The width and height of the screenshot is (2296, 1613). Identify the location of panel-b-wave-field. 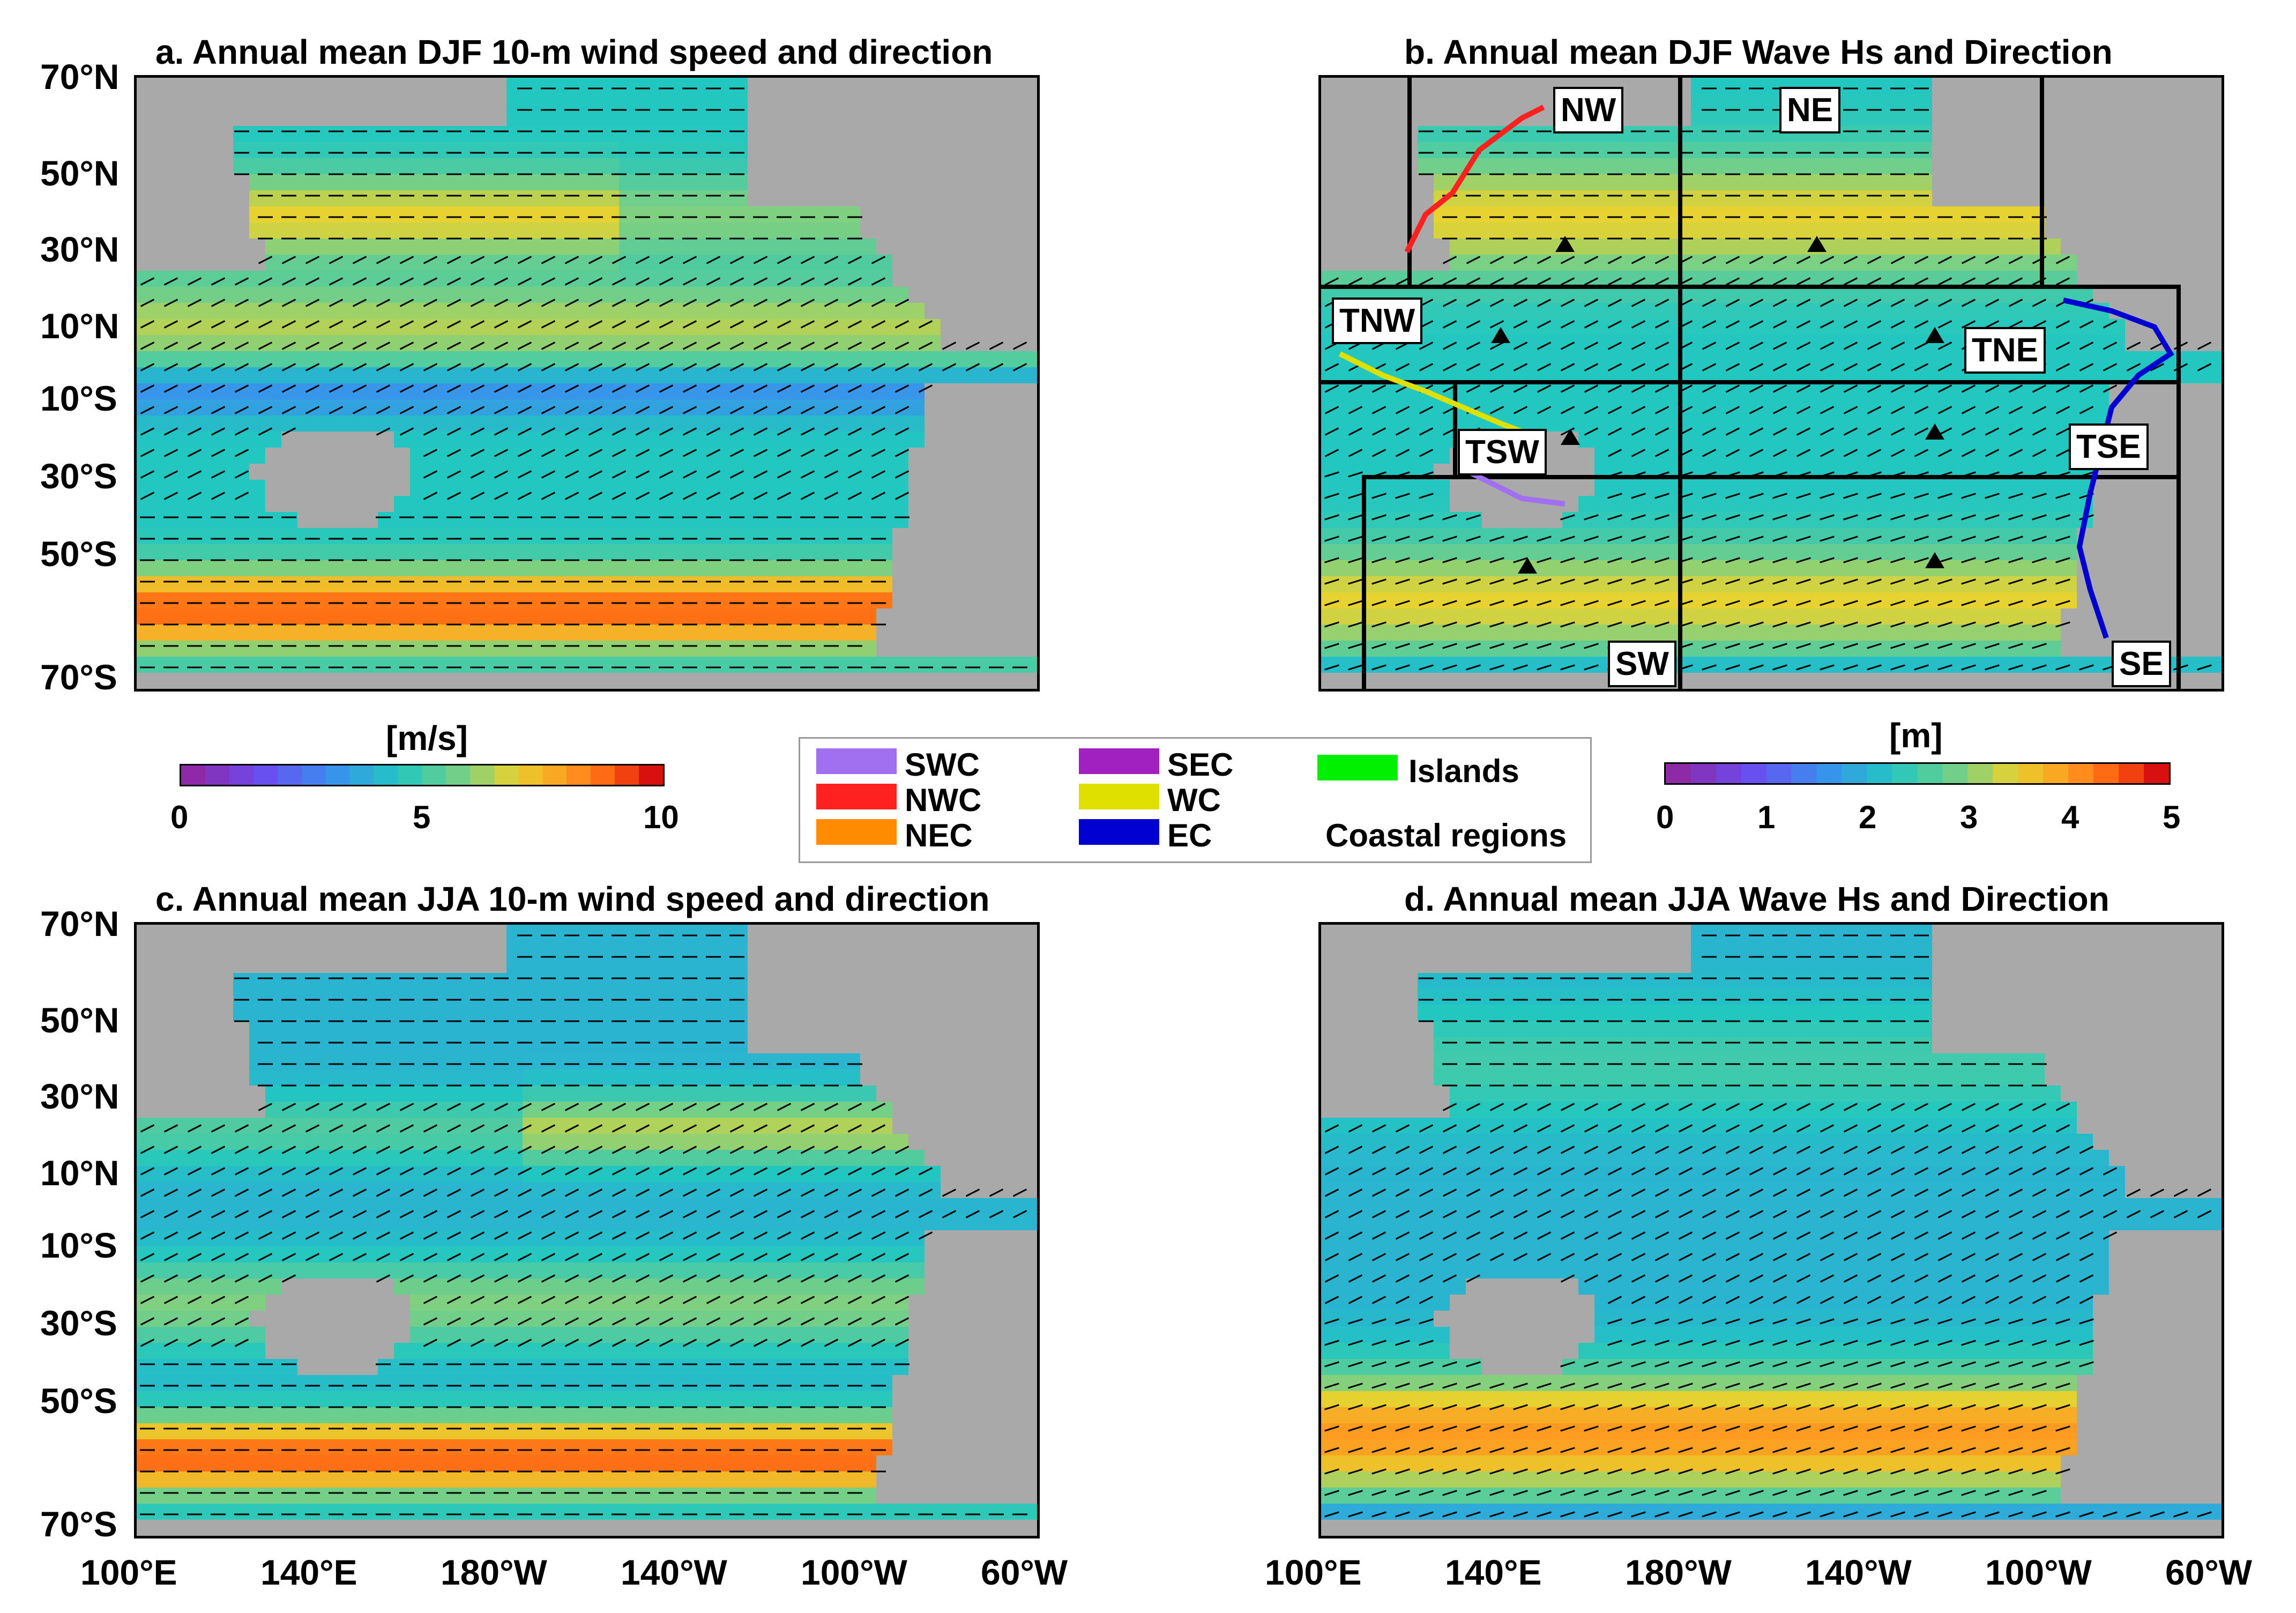
(1772, 383).